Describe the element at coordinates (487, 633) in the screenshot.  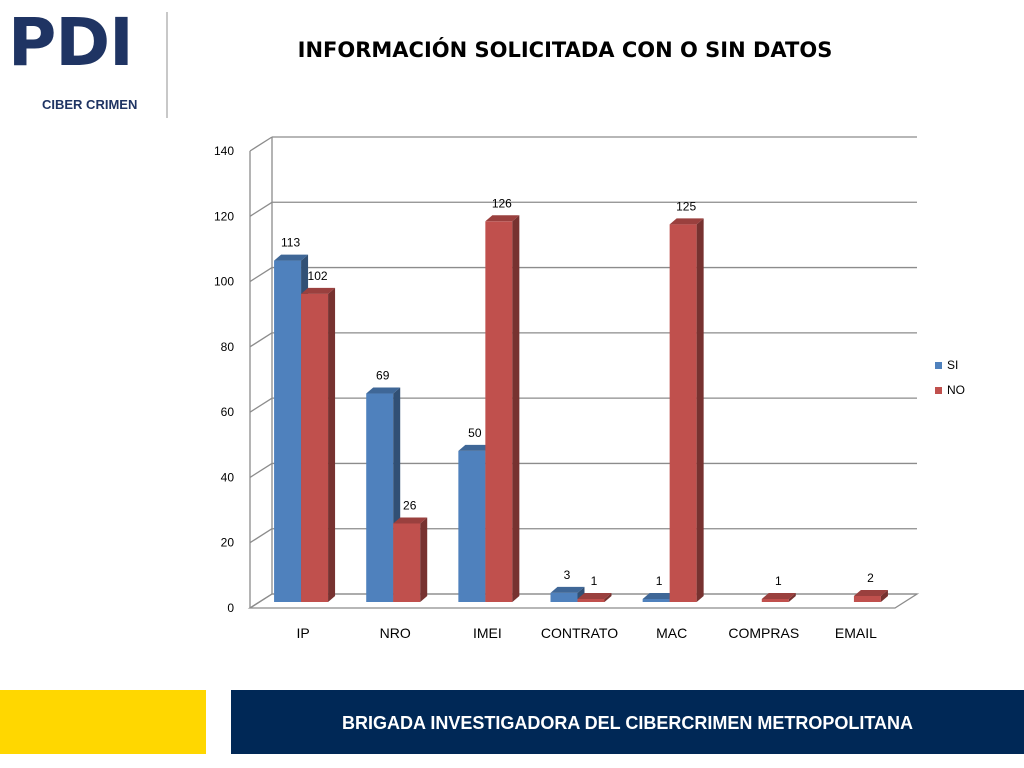
I see `x-tick-label-imei: IMEI` at that location.